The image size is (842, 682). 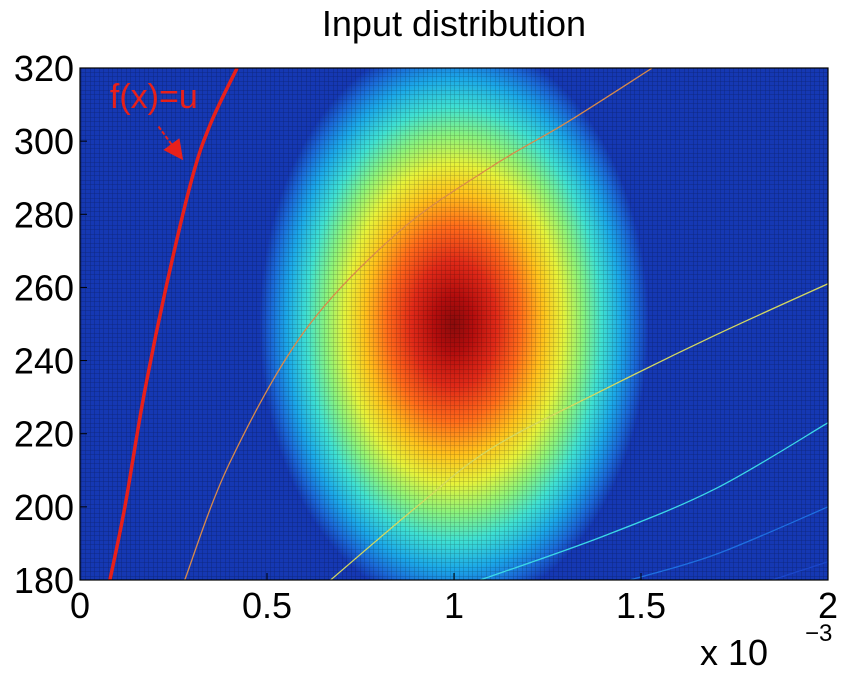 What do you see at coordinates (44, 580) in the screenshot?
I see `y-tick-label-1: 180` at bounding box center [44, 580].